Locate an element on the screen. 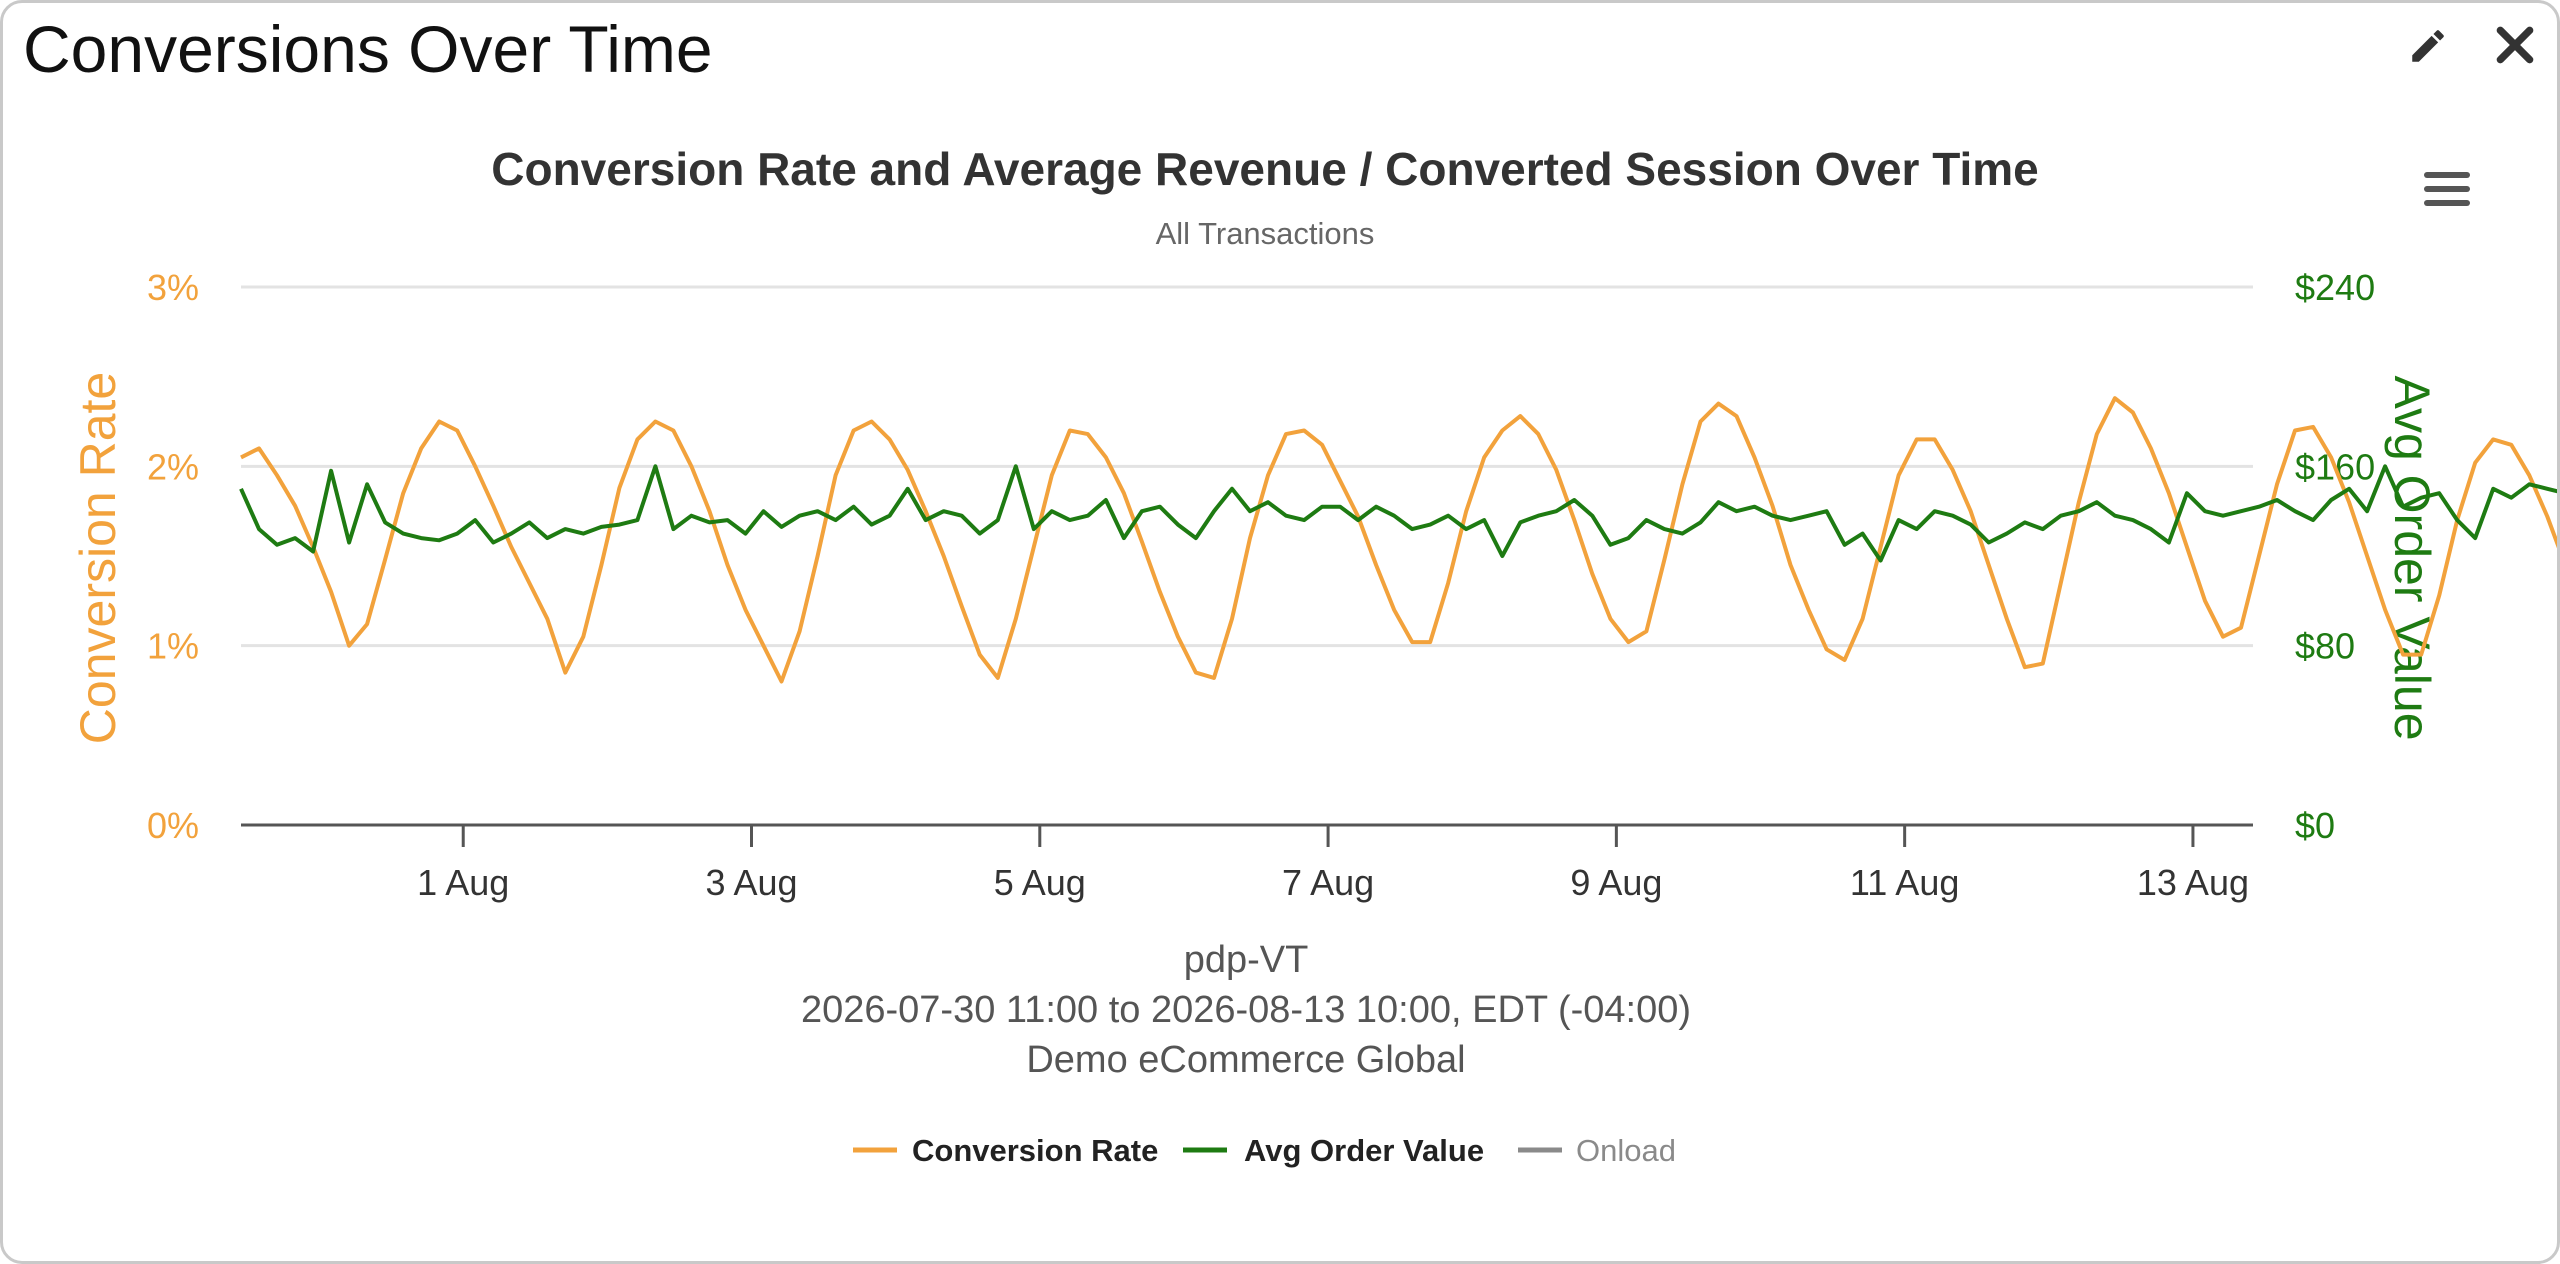 The height and width of the screenshot is (1264, 2560). right-axis-title: Avg Order Value is located at coordinates (2412, 557).